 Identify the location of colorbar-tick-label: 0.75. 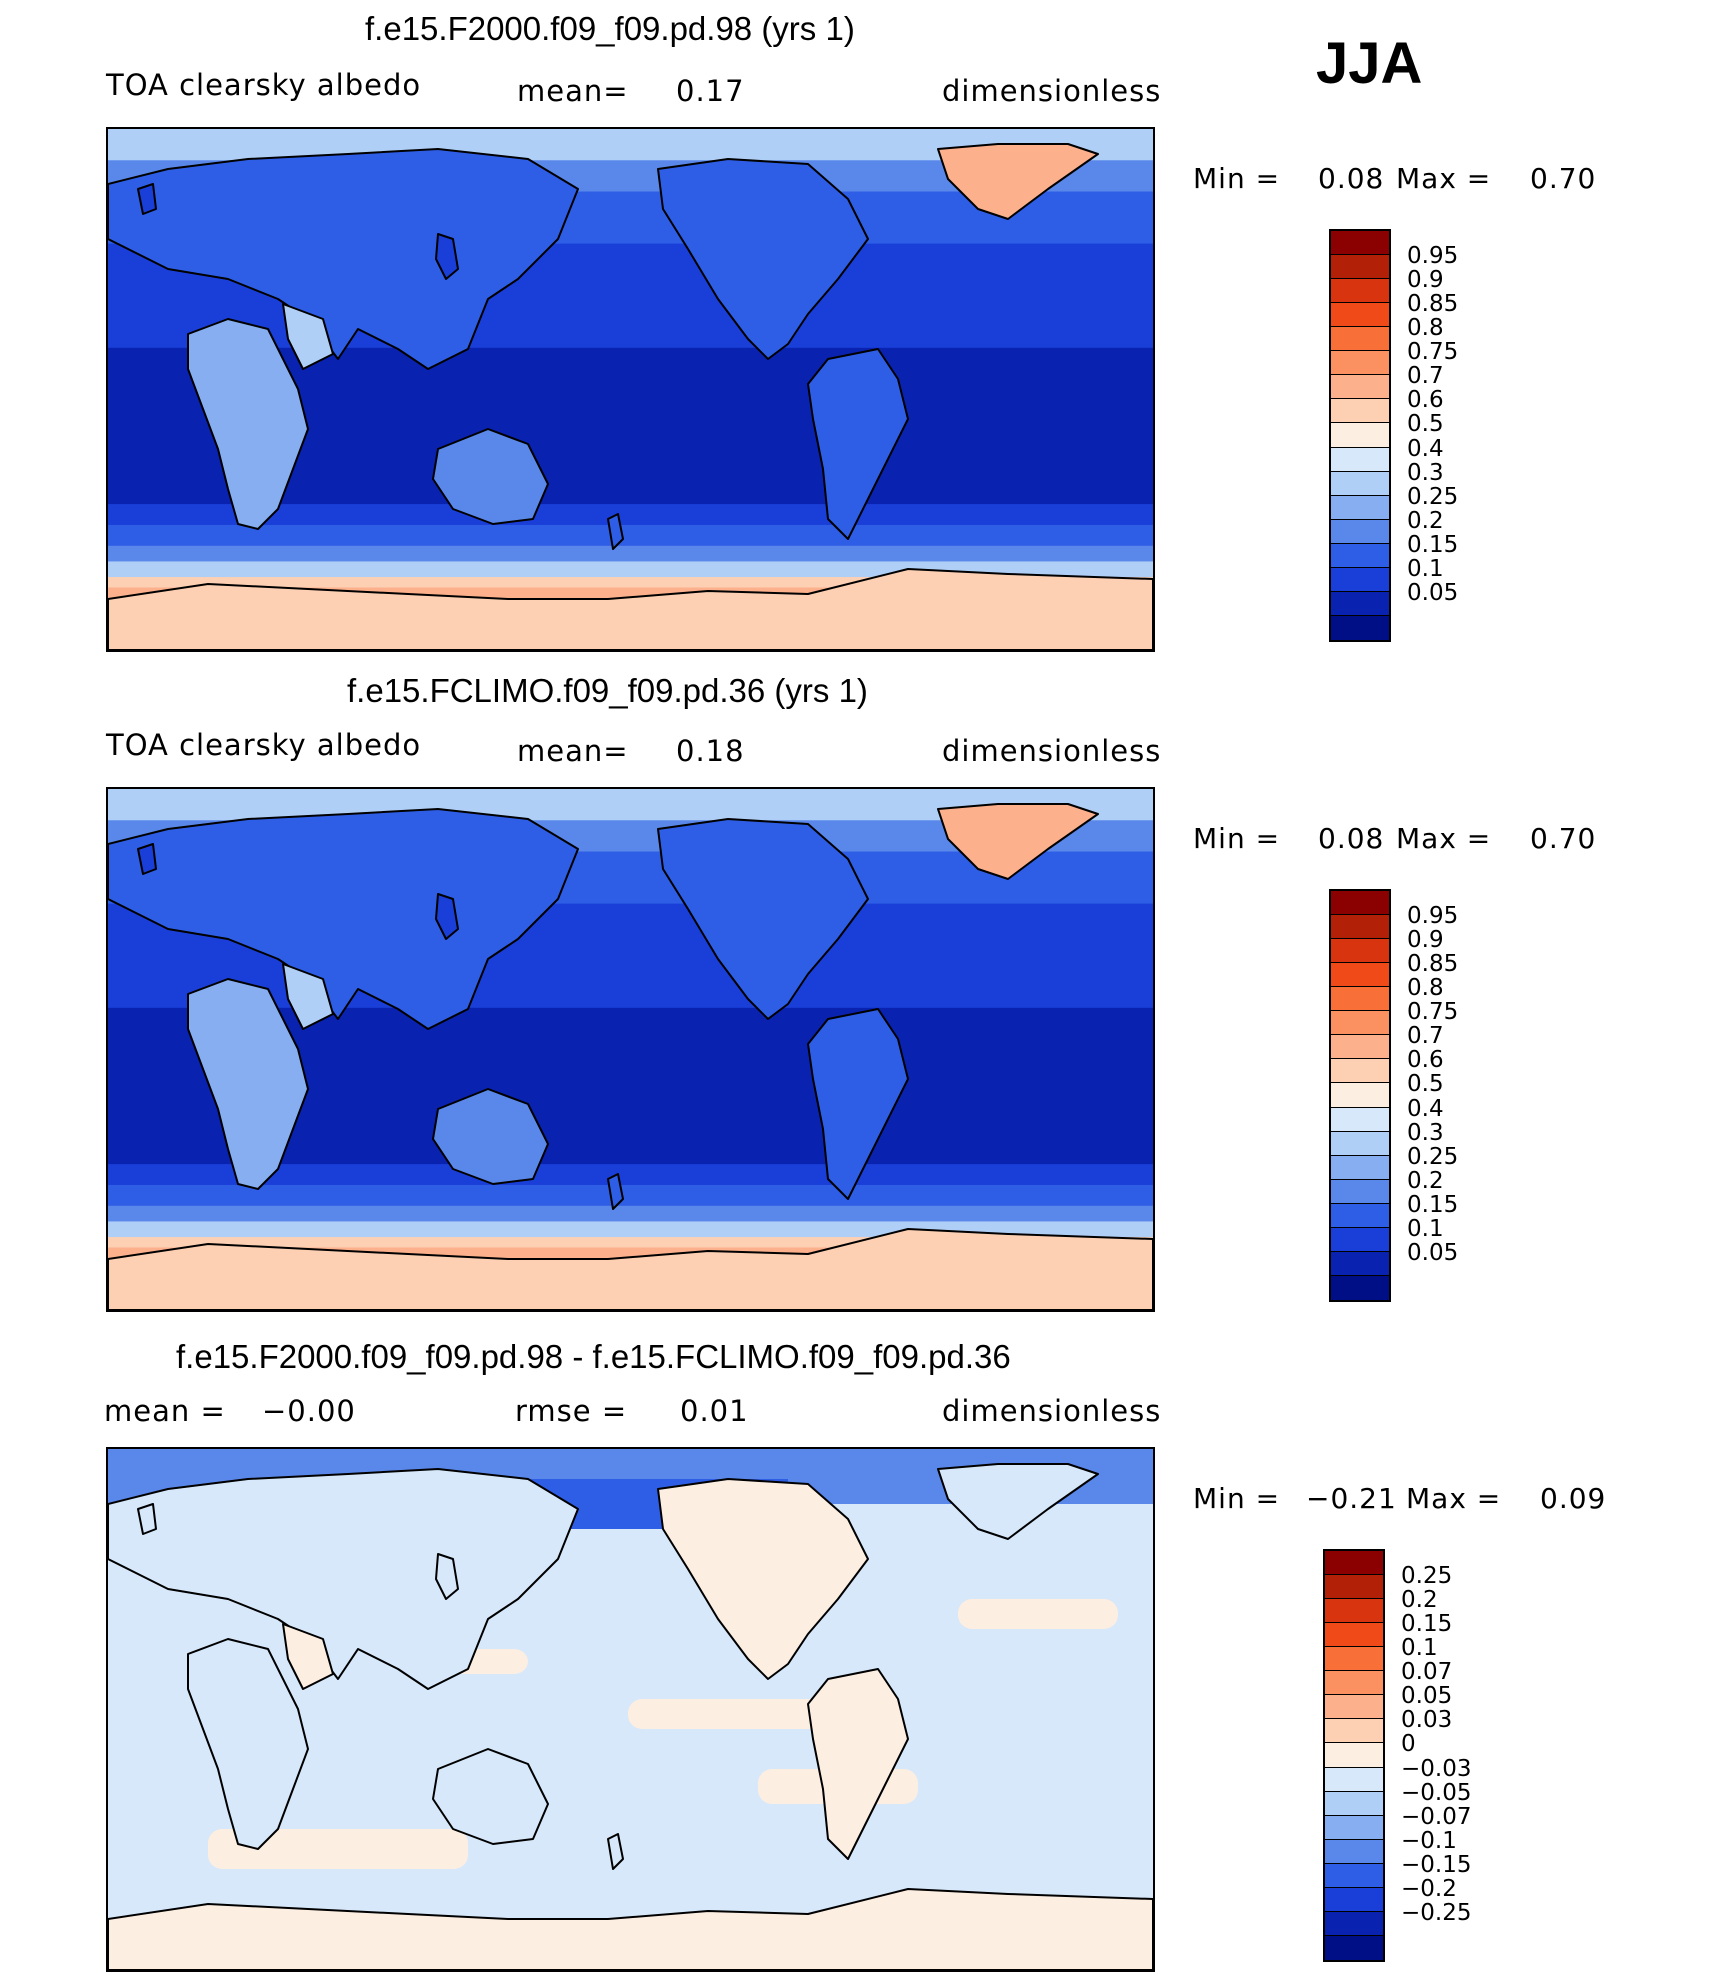
(1433, 352).